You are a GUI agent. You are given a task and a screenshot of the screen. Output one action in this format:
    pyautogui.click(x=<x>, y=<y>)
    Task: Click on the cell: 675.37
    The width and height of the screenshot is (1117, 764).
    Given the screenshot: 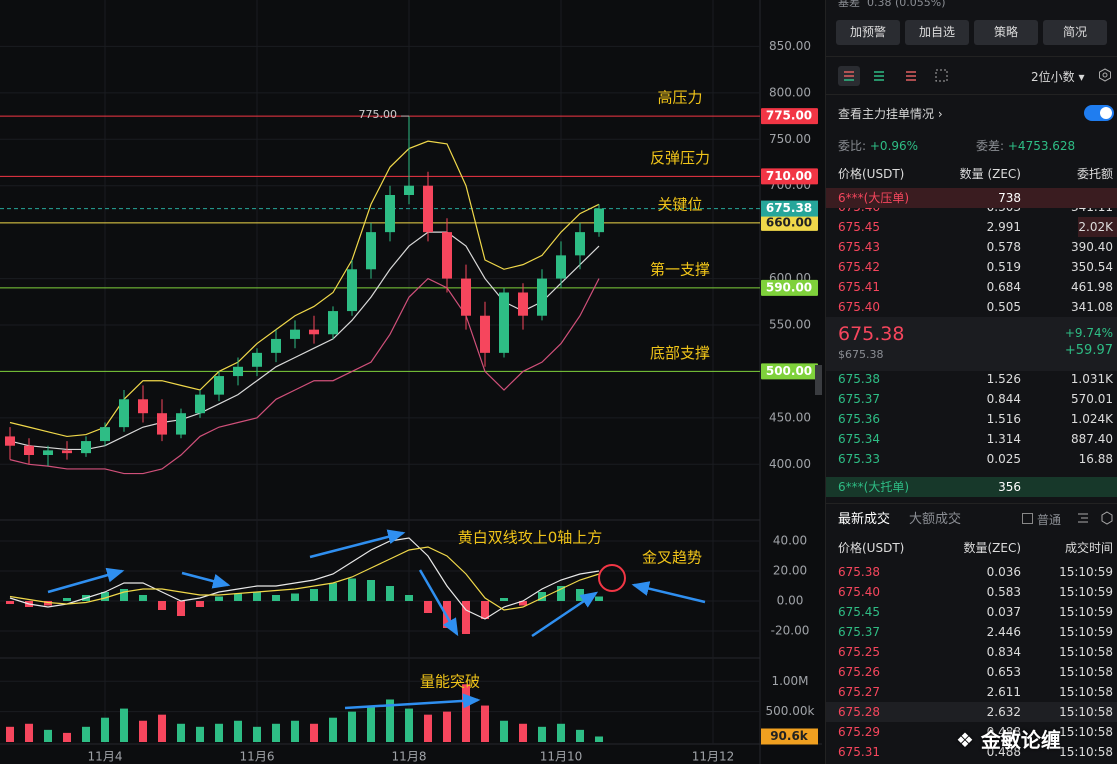 What is the action you would take?
    pyautogui.click(x=859, y=632)
    